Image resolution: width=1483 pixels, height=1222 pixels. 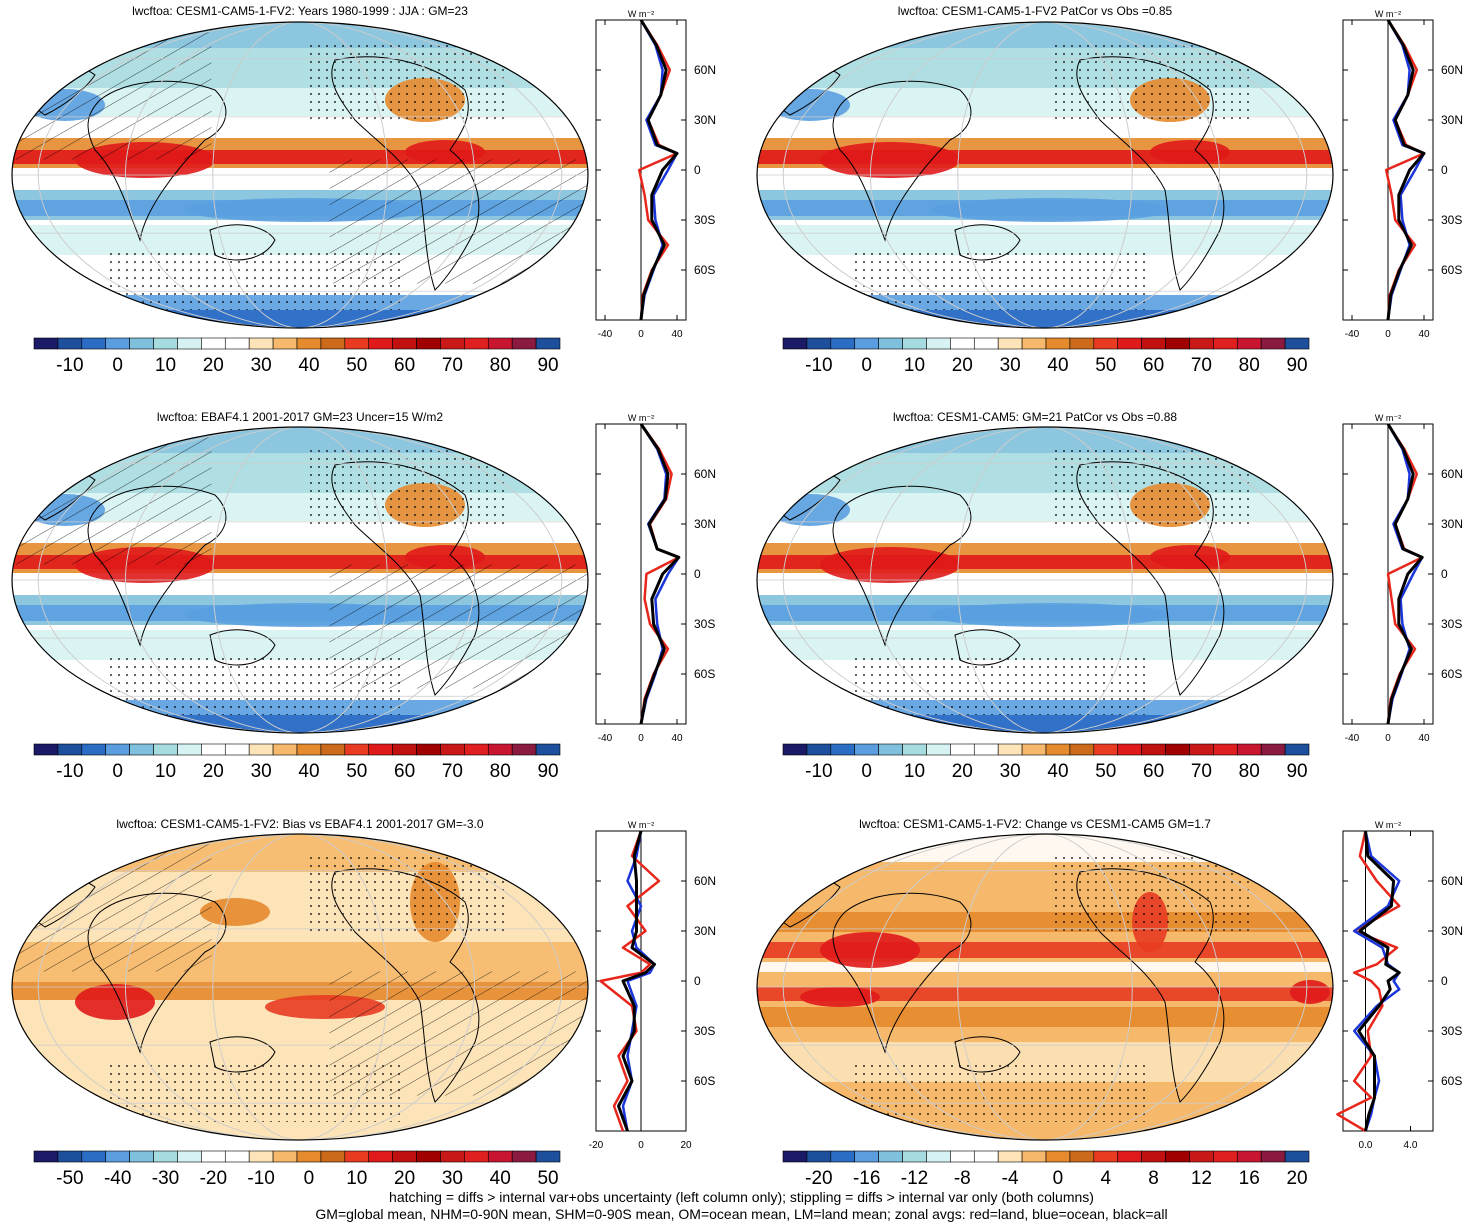 I want to click on colorbar-tick-label: 40, so click(x=1057, y=771).